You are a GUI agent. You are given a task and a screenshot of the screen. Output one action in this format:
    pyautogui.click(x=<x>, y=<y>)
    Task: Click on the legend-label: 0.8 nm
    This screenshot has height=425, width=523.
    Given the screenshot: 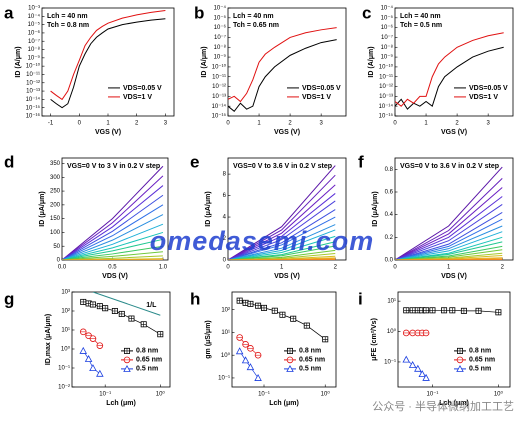 What is the action you would take?
    pyautogui.click(x=310, y=351)
    